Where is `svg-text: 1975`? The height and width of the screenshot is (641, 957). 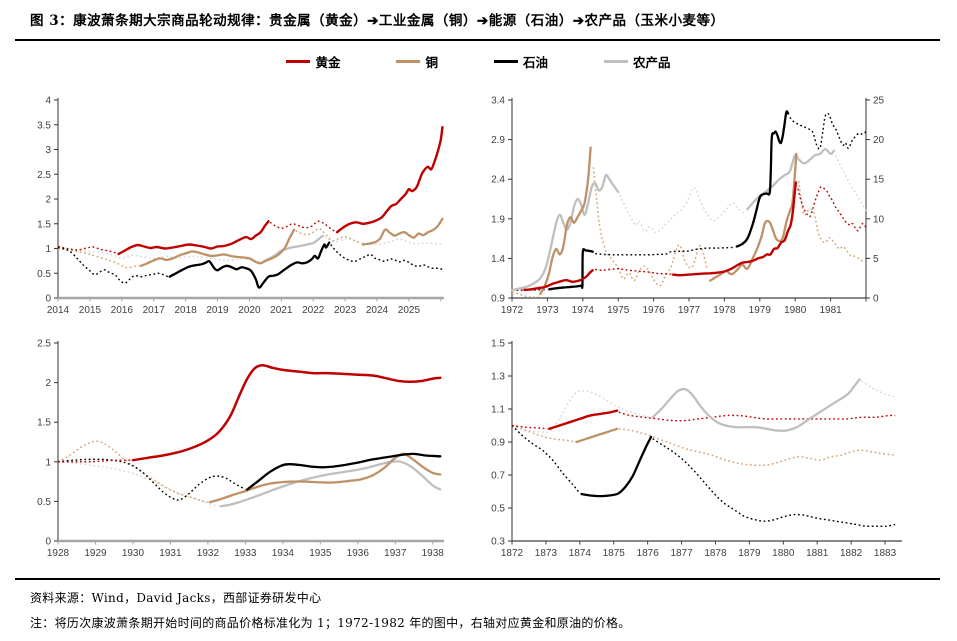
svg-text: 1975 is located at coordinates (618, 310).